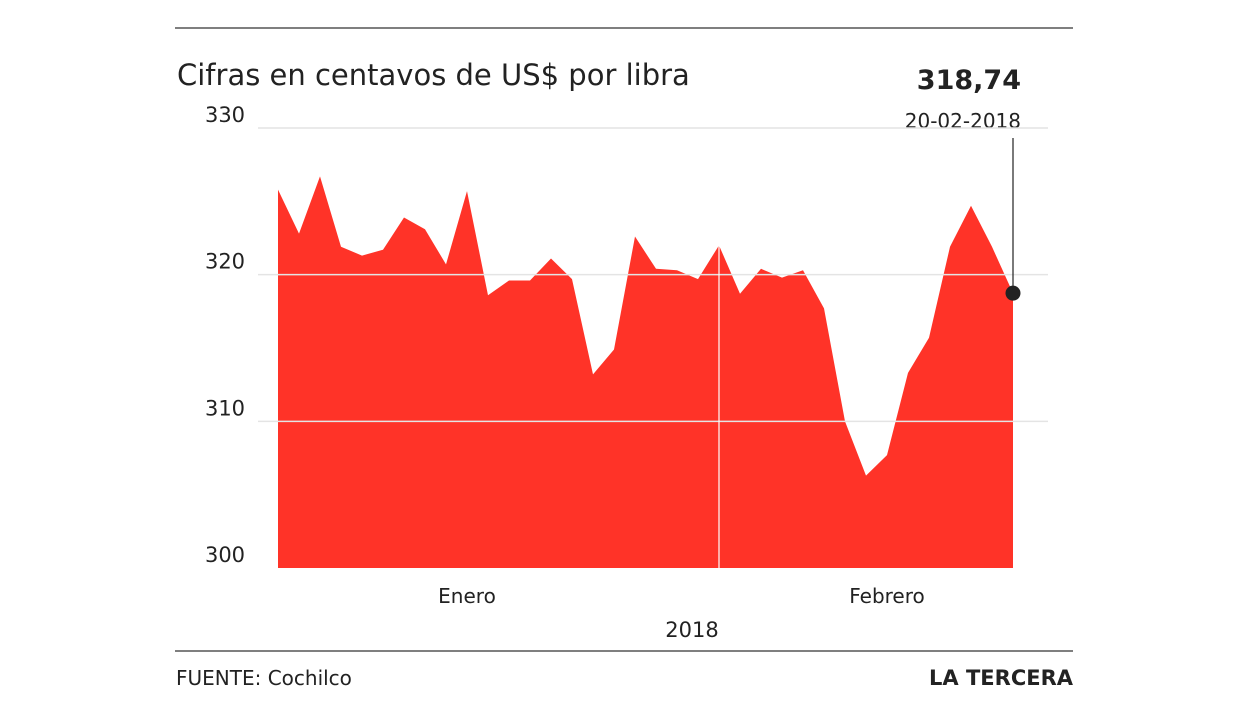 Image resolution: width=1240 pixels, height=724 pixels. I want to click on brand: LA TERCERA, so click(1001, 678).